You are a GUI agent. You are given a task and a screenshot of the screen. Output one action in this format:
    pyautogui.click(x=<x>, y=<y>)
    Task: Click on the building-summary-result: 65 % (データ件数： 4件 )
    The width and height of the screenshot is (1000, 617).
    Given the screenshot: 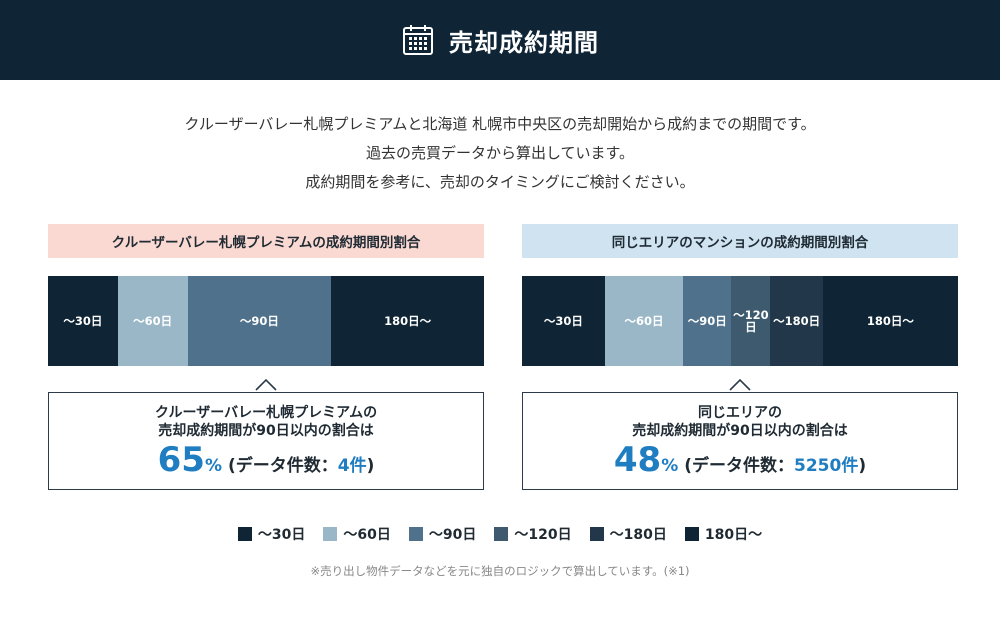 What is the action you would take?
    pyautogui.click(x=266, y=460)
    